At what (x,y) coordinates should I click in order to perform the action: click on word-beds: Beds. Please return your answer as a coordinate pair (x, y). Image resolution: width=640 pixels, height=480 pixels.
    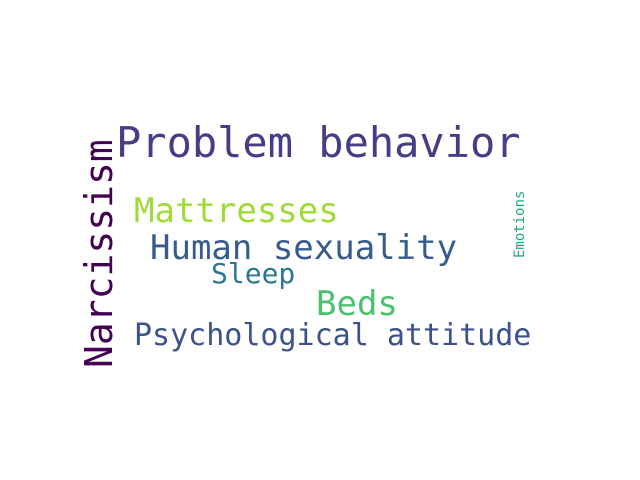
    Looking at the image, I should click on (357, 304).